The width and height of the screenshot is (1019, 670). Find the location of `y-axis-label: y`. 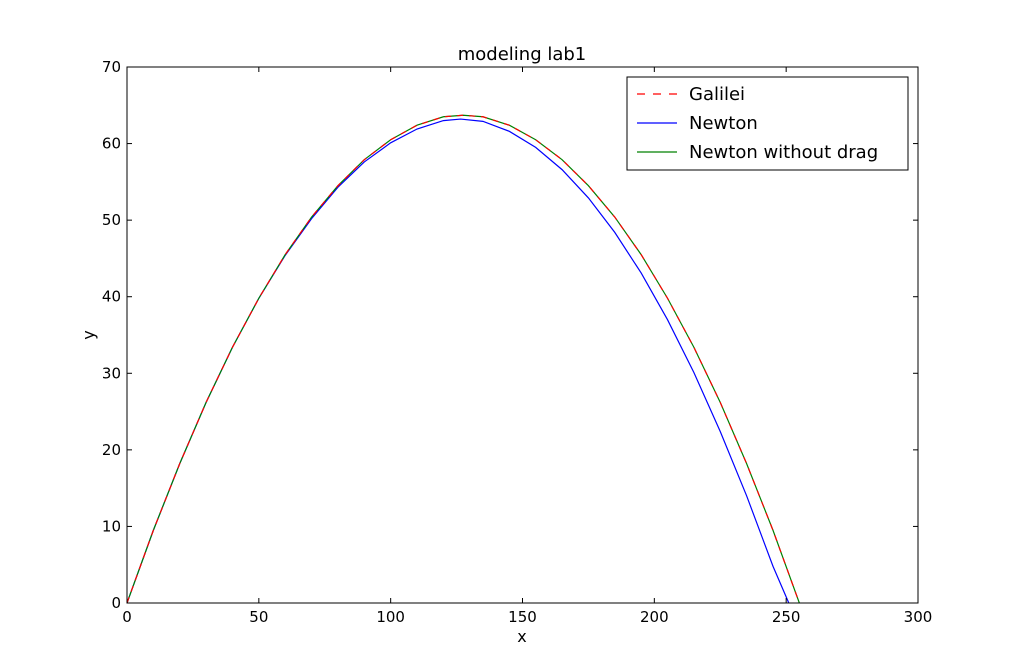

y-axis-label: y is located at coordinates (88, 334).